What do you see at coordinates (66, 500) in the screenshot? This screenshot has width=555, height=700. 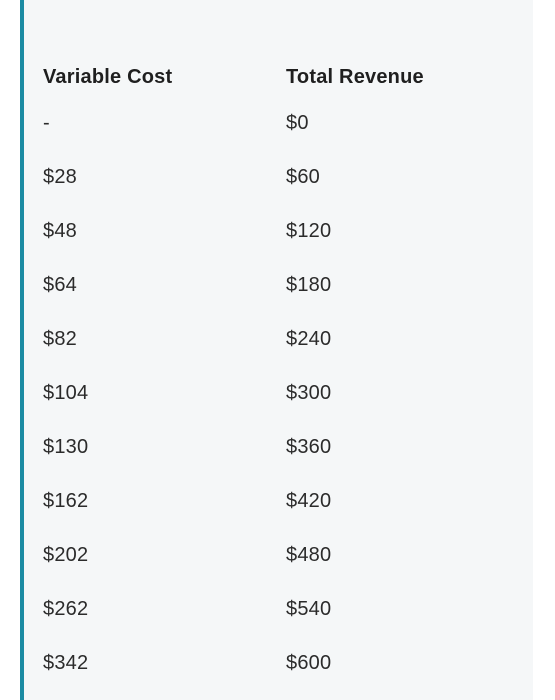 I see `variable-cost-cell: $162` at bounding box center [66, 500].